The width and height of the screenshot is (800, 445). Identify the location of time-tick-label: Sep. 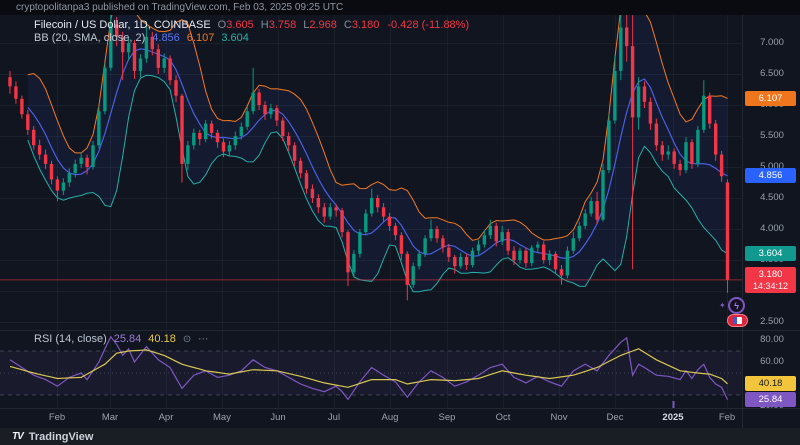
(447, 417).